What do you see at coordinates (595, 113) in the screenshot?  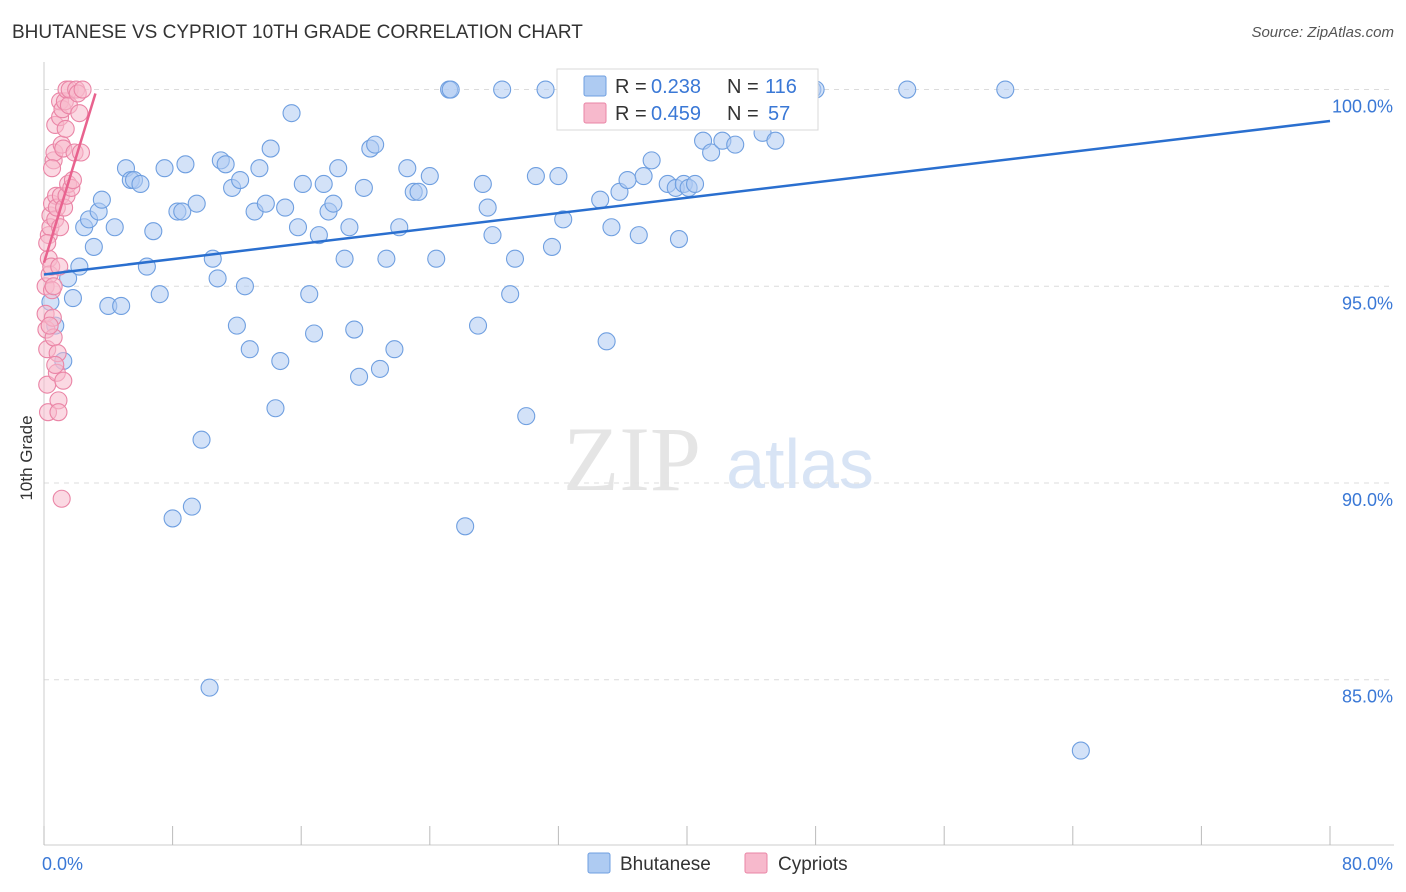 I see `legend-swatch-cypriots` at bounding box center [595, 113].